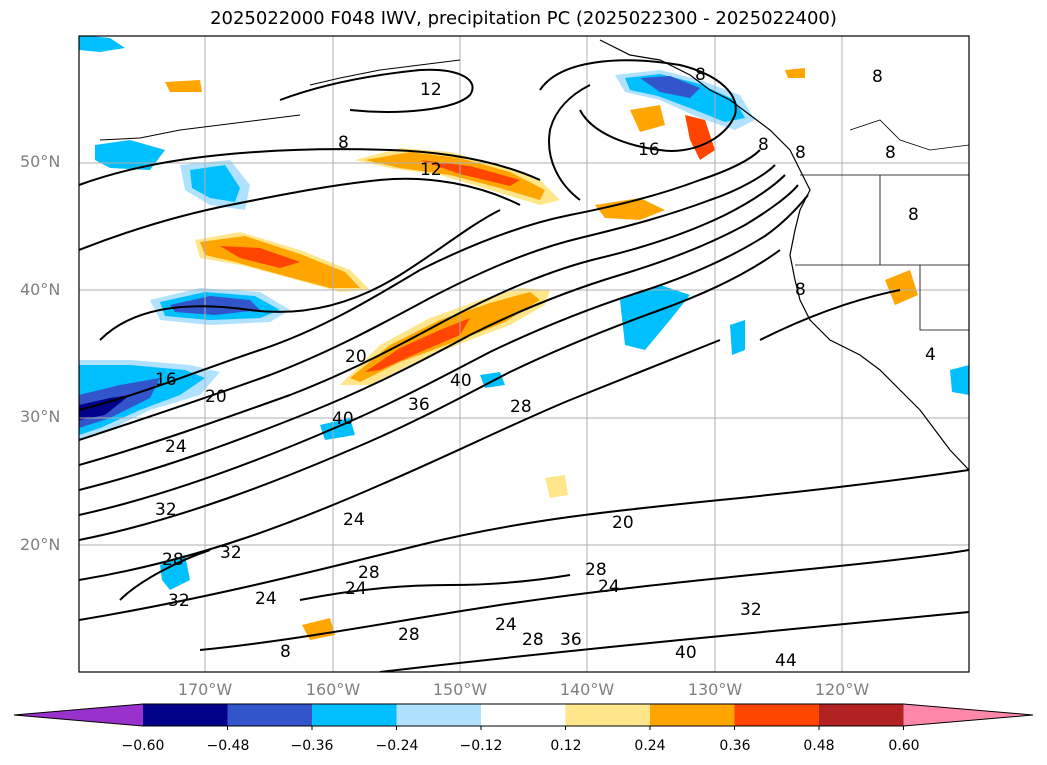 This screenshot has height=765, width=1047. I want to click on lon-label: 120°W, so click(842, 689).